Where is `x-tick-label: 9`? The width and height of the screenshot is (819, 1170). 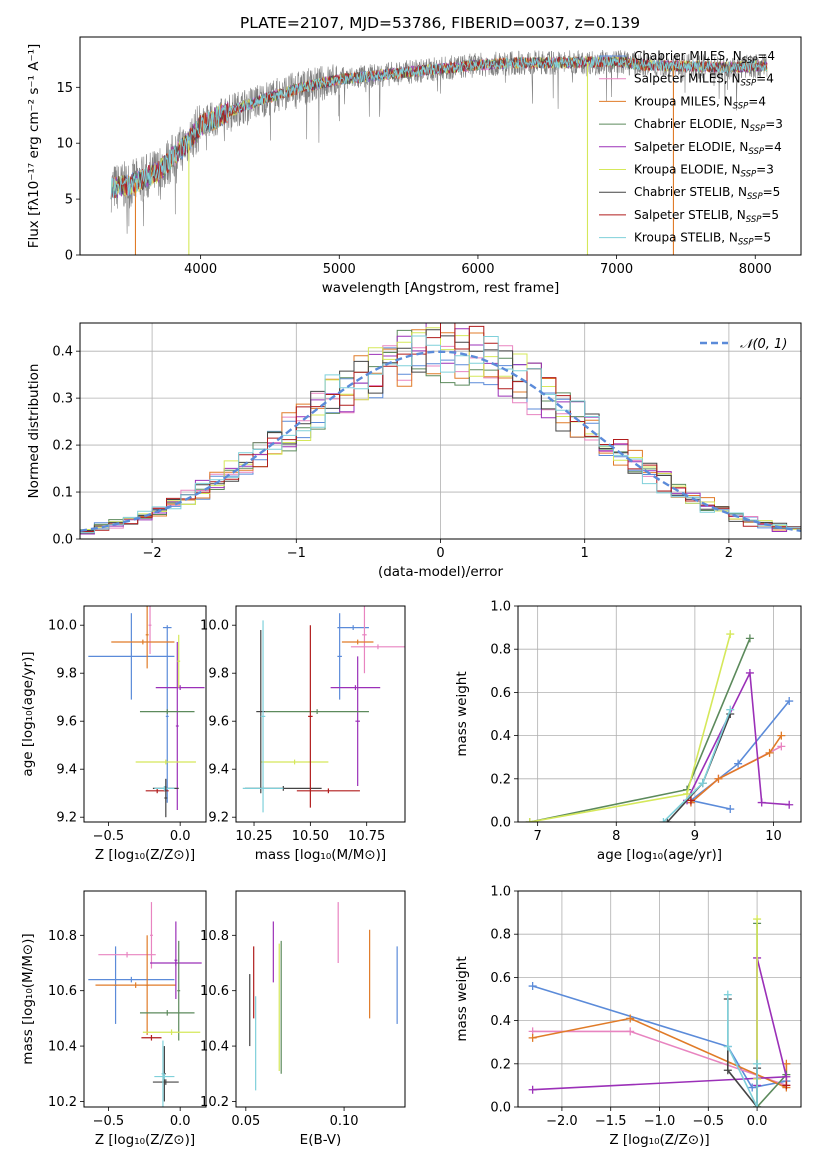 x-tick-label: 9 is located at coordinates (695, 836).